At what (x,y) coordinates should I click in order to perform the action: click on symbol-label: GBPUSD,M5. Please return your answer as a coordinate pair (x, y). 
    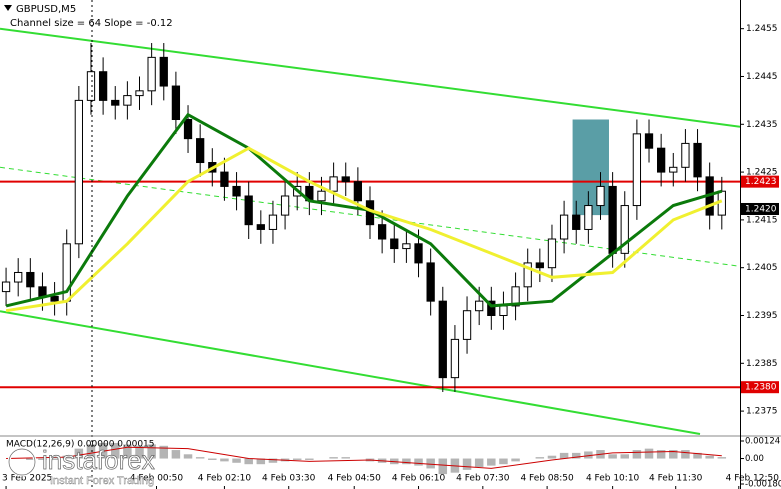
    Looking at the image, I should click on (46, 9).